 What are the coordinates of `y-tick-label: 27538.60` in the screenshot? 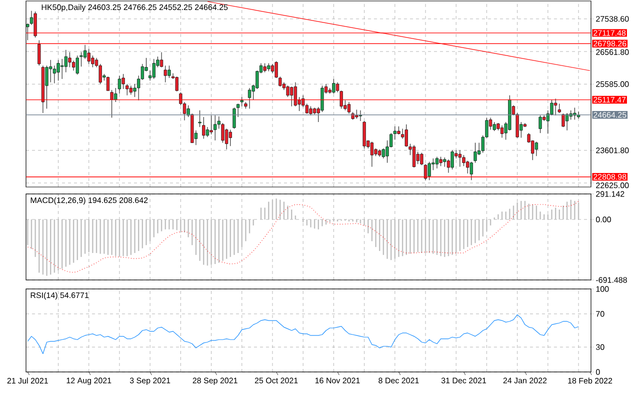 It's located at (612, 19).